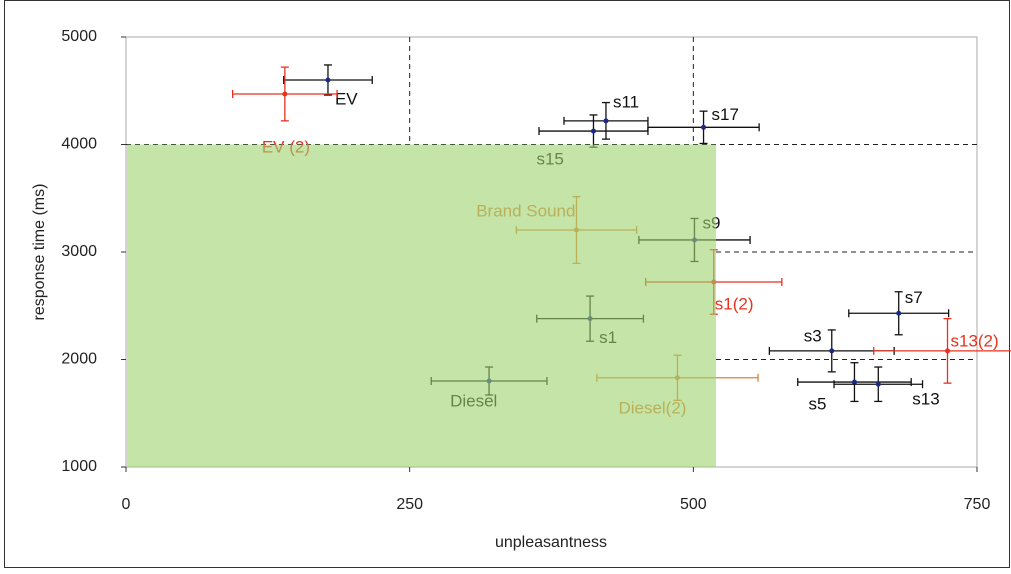 This screenshot has width=1011, height=574. I want to click on x-tick-label: 500, so click(693, 504).